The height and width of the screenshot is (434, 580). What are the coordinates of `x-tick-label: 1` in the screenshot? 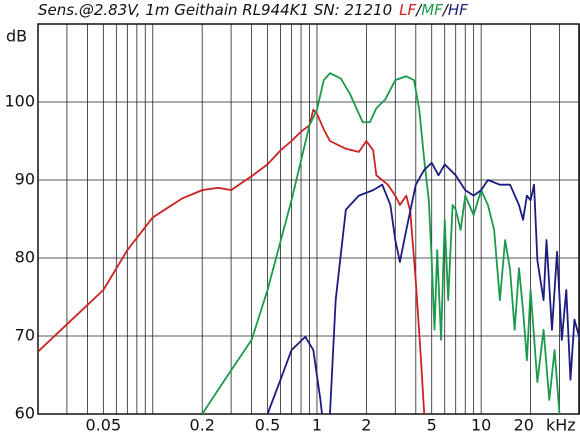 It's located at (317, 425).